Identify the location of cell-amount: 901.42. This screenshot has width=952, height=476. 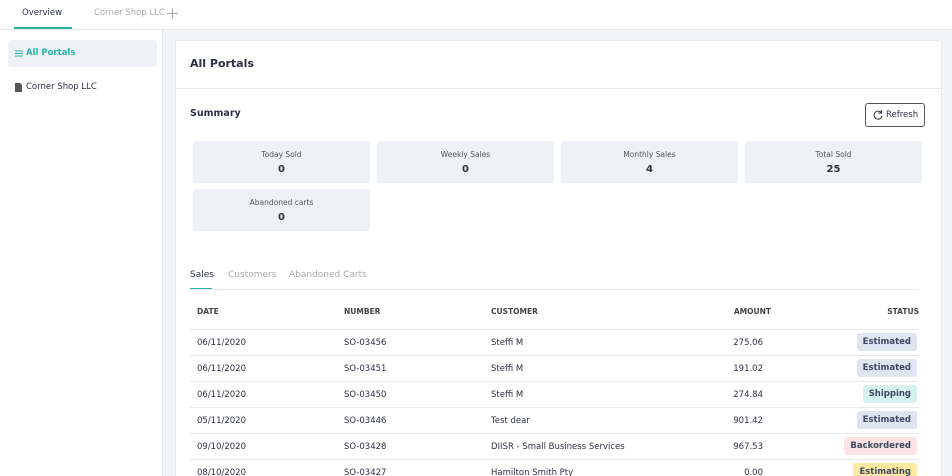
(748, 421).